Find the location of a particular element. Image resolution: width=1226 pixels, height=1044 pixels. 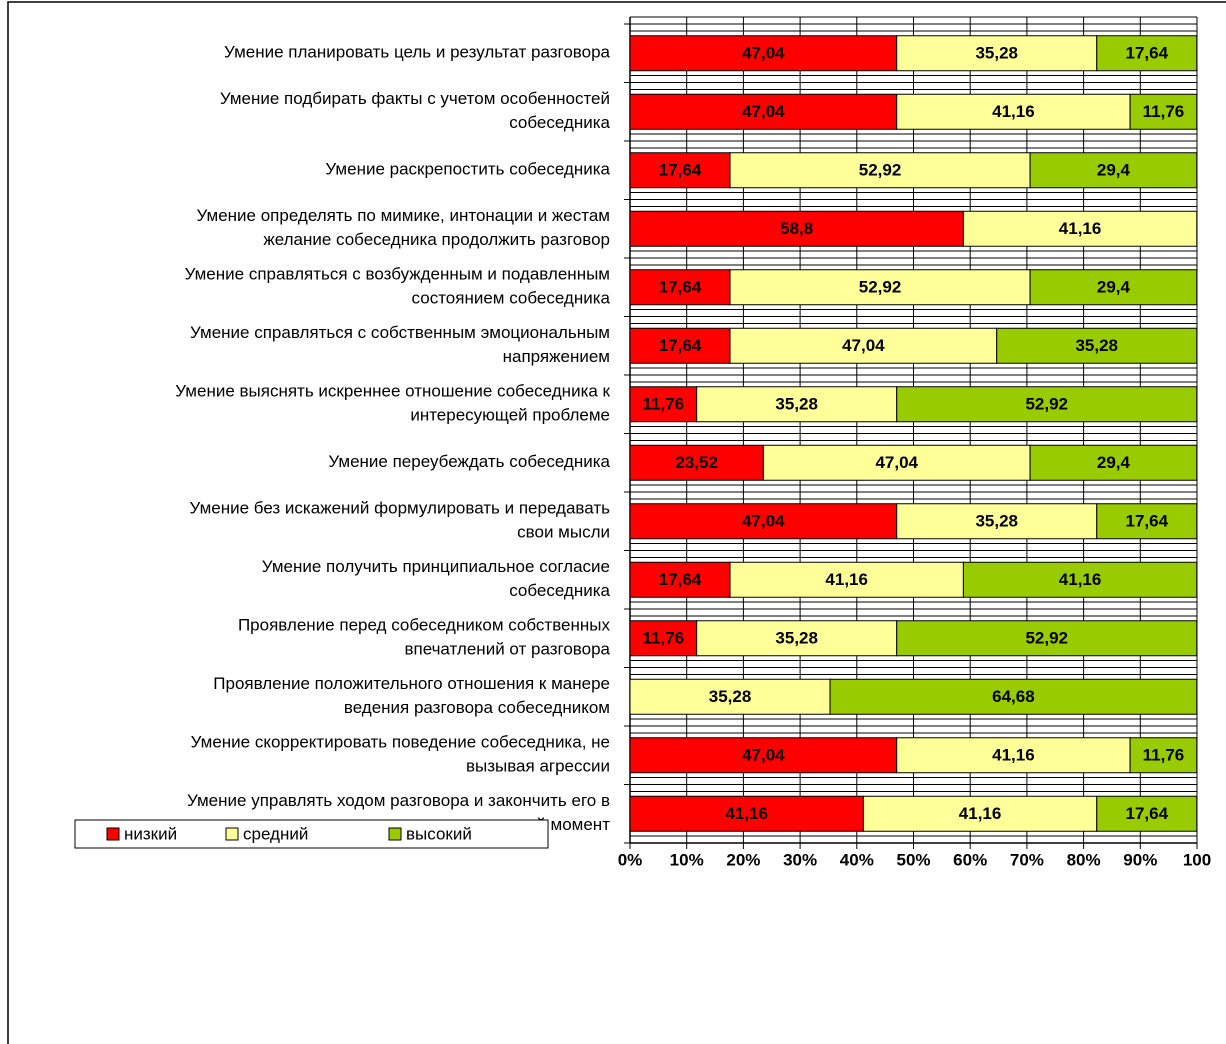

legend-label: низкий is located at coordinates (150, 833).